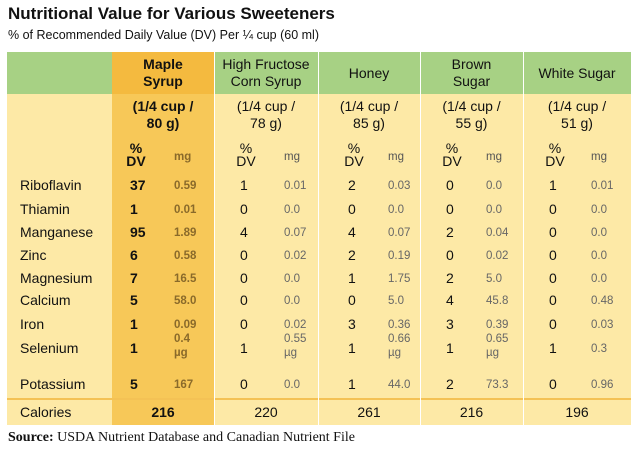  I want to click on mg-value: 1.89, so click(185, 233).